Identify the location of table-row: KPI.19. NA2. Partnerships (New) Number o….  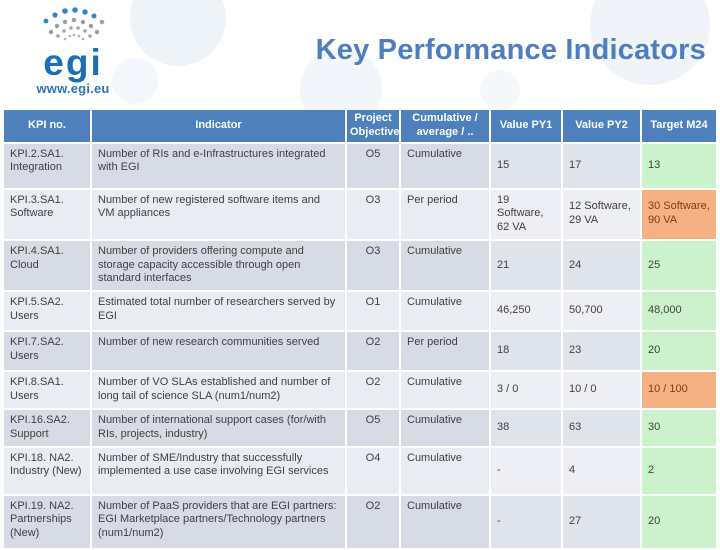
(360, 521).